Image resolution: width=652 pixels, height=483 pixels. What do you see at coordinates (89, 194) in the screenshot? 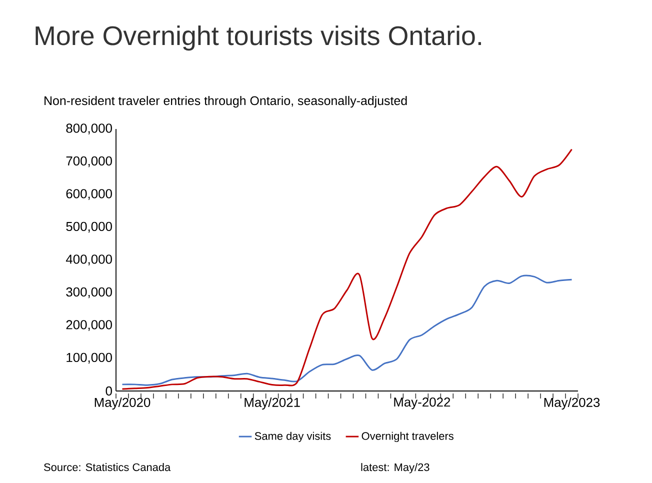
I see `y-tick-label: 600,000` at bounding box center [89, 194].